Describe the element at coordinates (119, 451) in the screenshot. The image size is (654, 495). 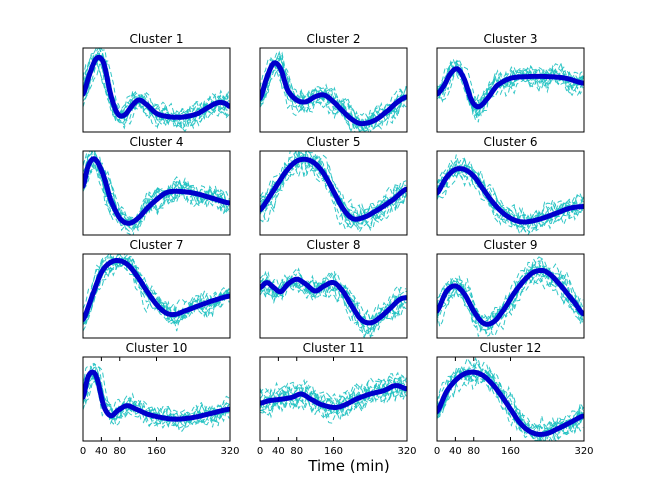
I see `x-tick-label: 80` at that location.